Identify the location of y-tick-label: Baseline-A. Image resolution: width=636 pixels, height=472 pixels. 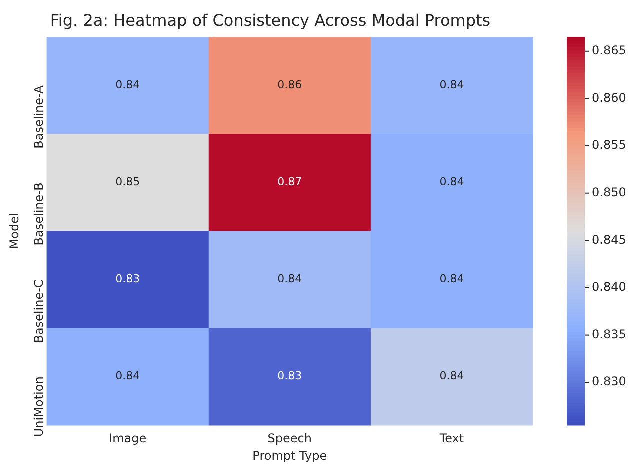
(39, 116).